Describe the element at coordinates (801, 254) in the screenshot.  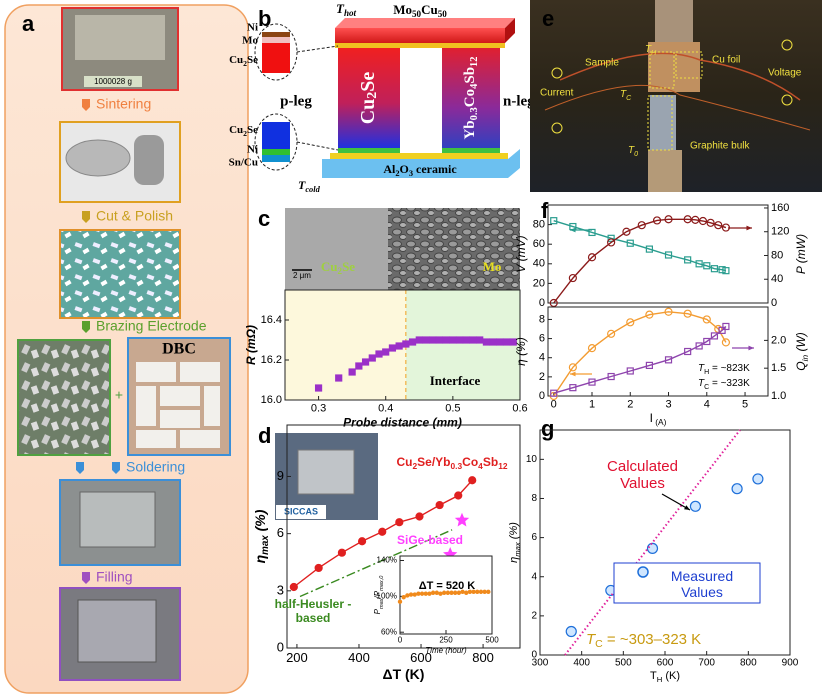
I see `y2-axis-label: P (mW)` at that location.